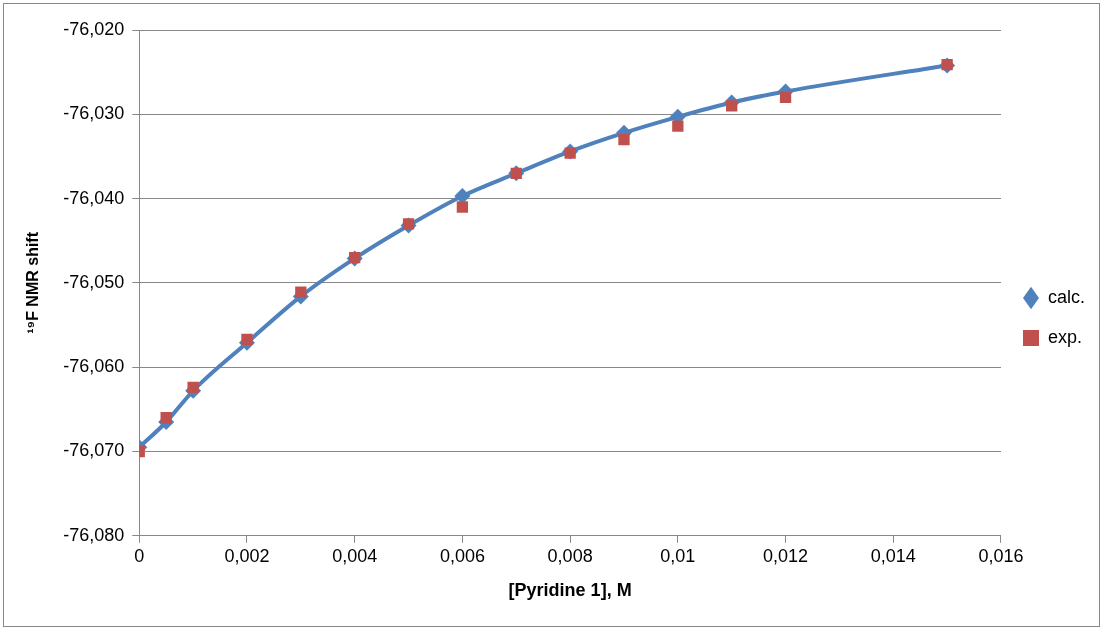  Describe the element at coordinates (139, 555) in the screenshot. I see `x-tick-label: 0` at that location.